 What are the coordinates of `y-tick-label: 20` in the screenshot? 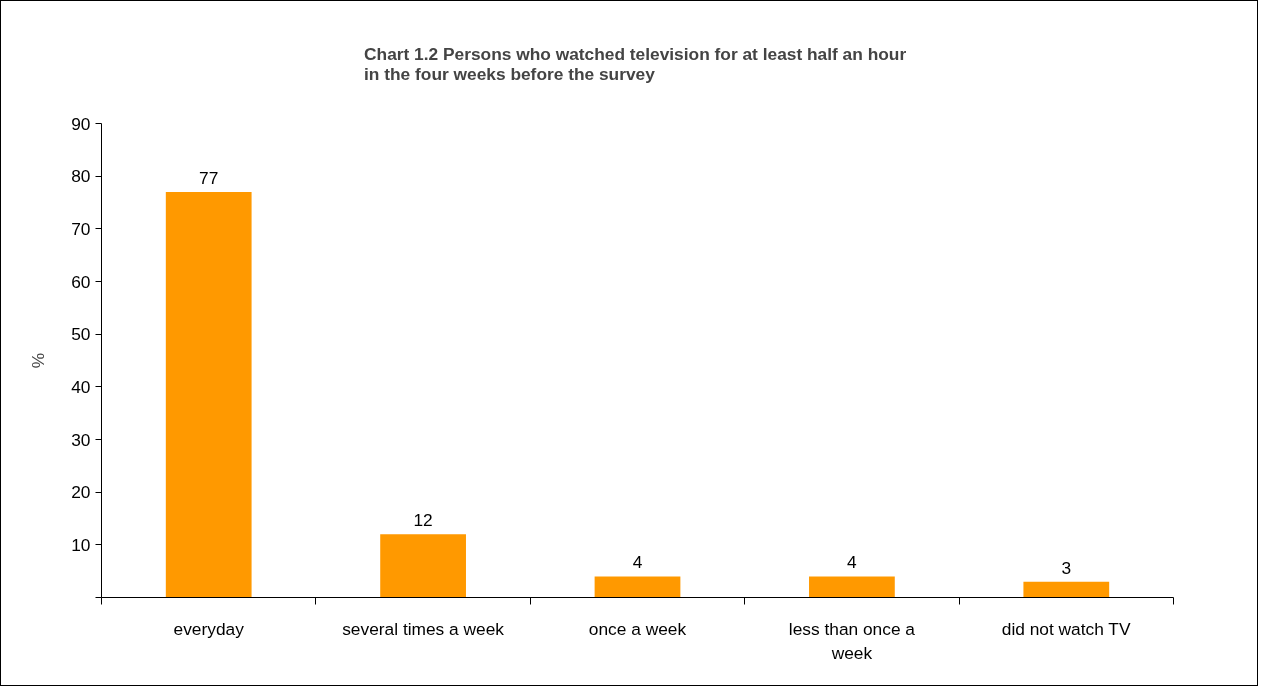 It's located at (81, 492).